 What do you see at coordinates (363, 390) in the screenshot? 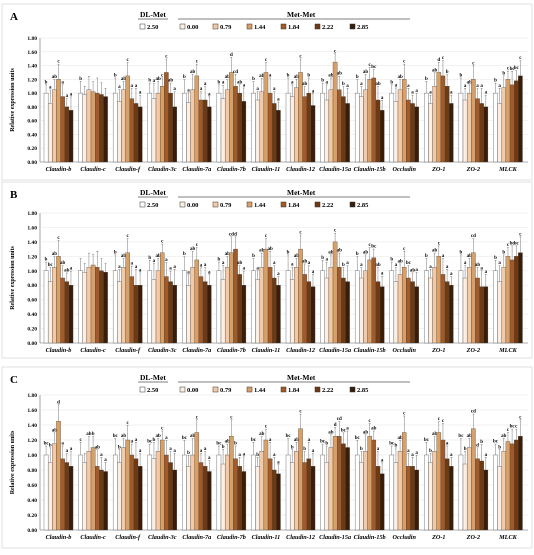
I see `panel-c-legend-label-6: 2.85` at bounding box center [363, 390].